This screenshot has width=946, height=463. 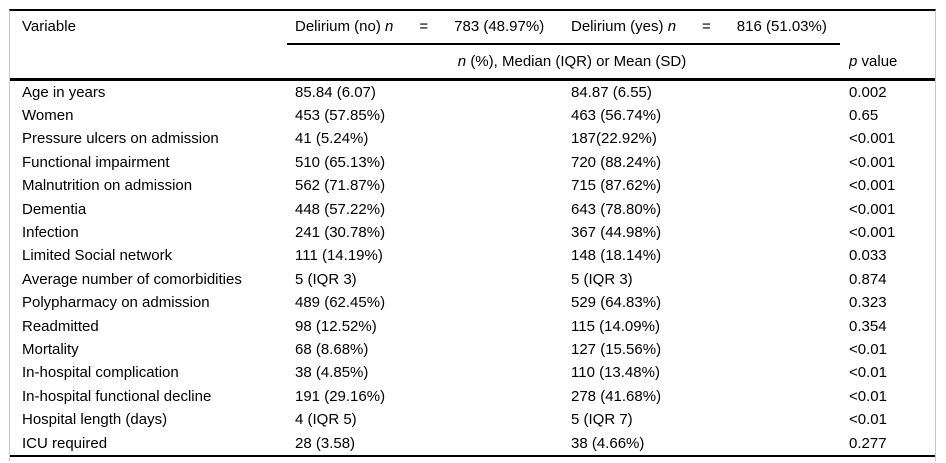 I want to click on row-delirium-yes-value: 84.87 (6.55), so click(x=611, y=92).